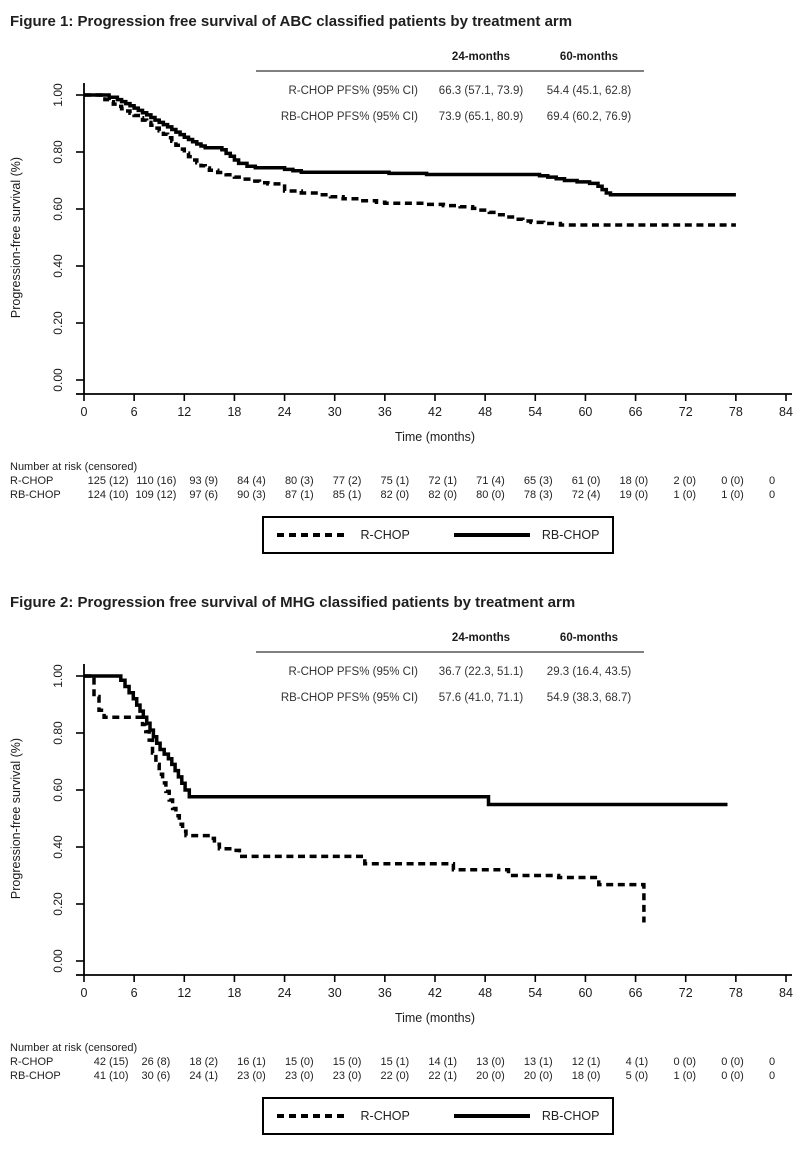 The image size is (811, 1164). I want to click on risk-cell: 97 (6), so click(204, 495).